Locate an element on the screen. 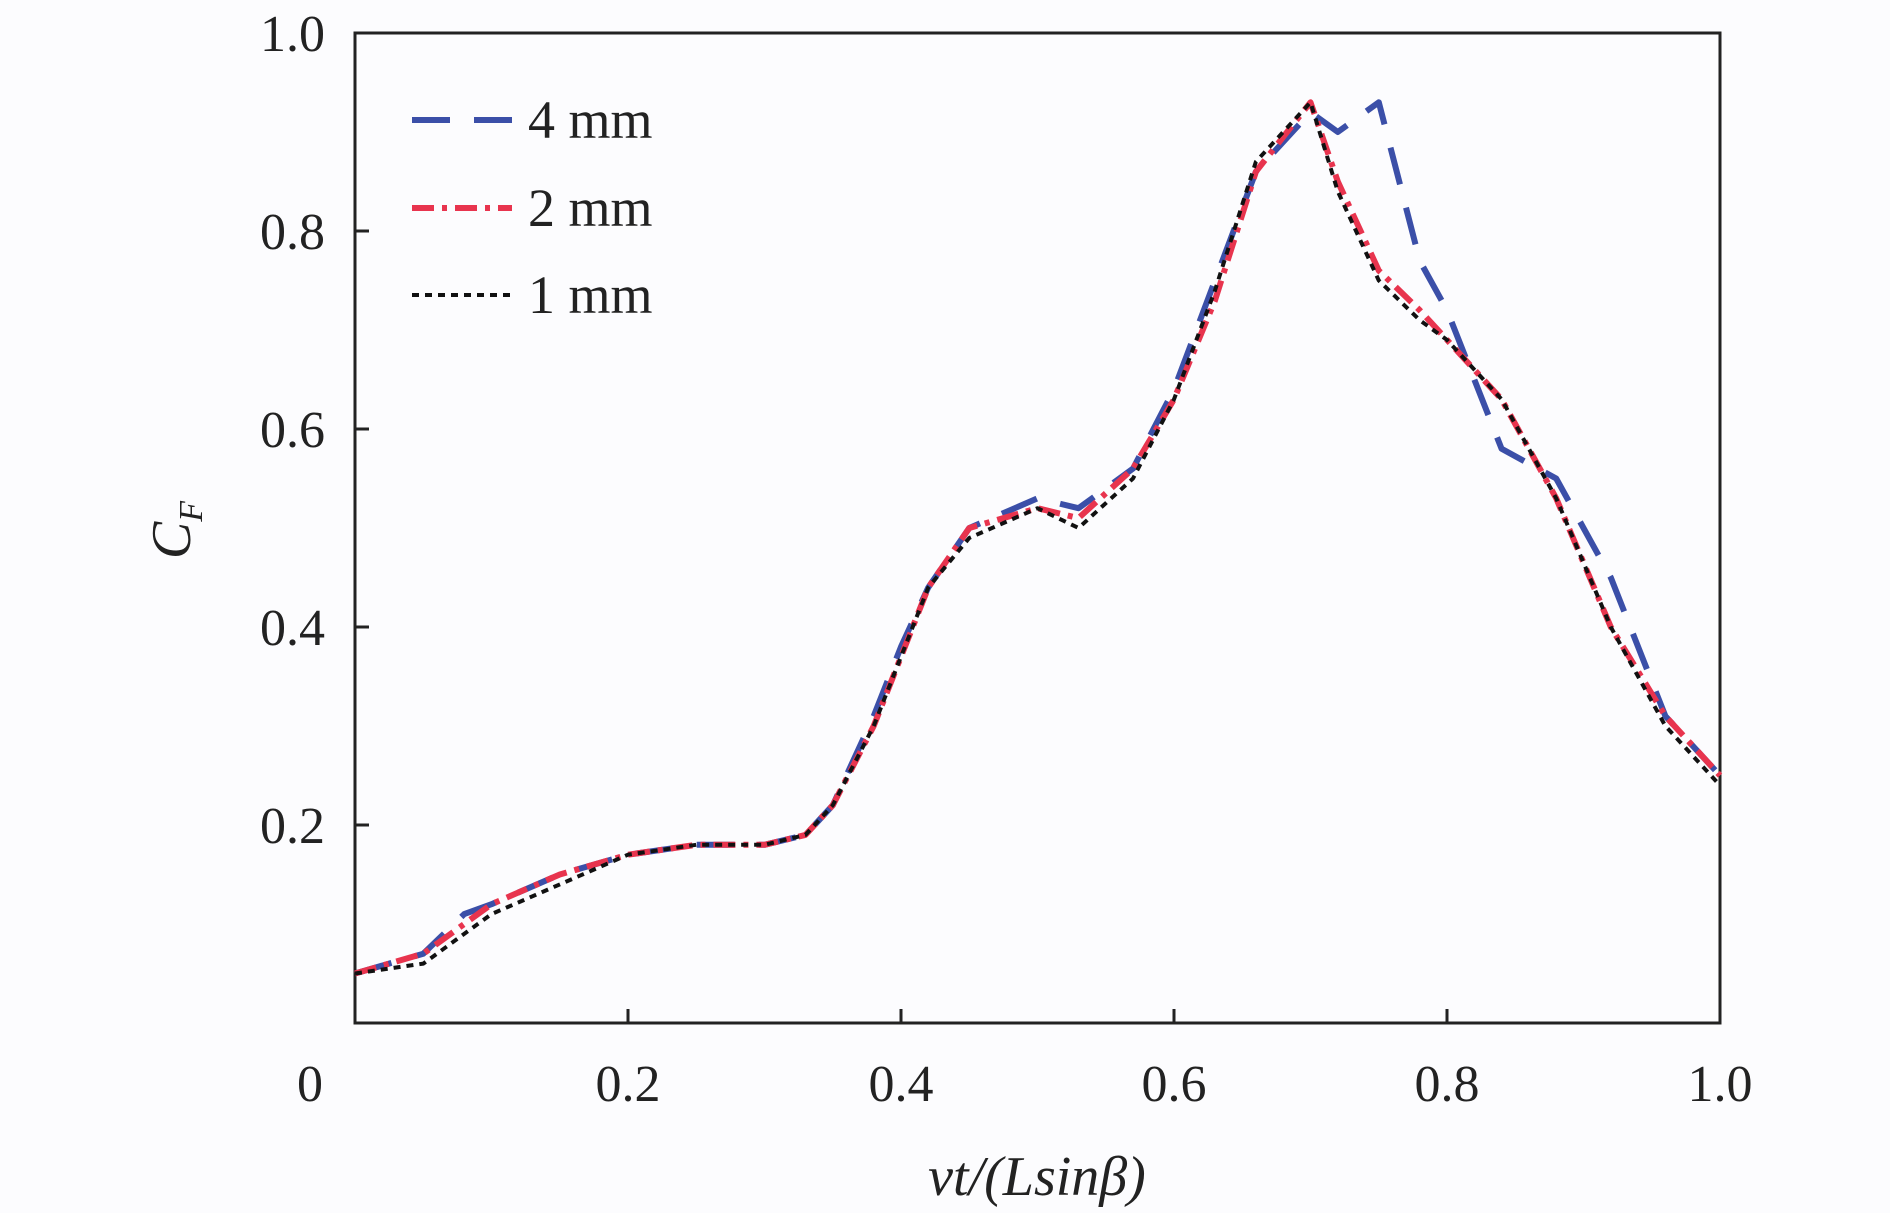 The image size is (1890, 1213). x-tick-label: 0.4 is located at coordinates (901, 1084).